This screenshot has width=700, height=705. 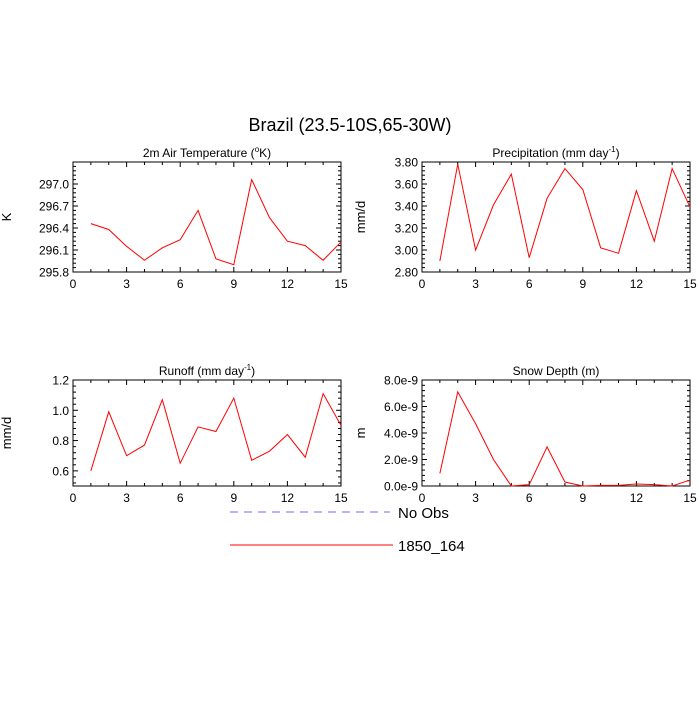 I want to click on y-axis-label-precipitation: mm/d, so click(x=360, y=217).